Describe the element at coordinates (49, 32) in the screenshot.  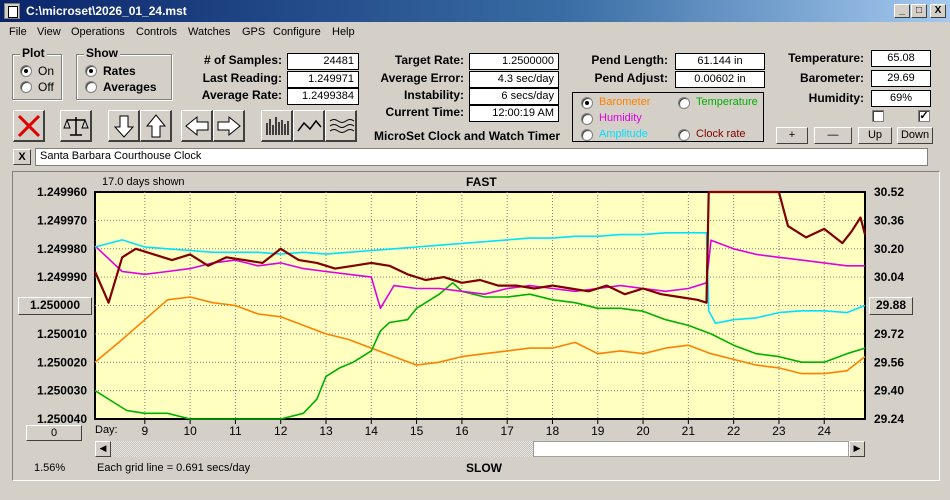
I see `menu-view: View` at that location.